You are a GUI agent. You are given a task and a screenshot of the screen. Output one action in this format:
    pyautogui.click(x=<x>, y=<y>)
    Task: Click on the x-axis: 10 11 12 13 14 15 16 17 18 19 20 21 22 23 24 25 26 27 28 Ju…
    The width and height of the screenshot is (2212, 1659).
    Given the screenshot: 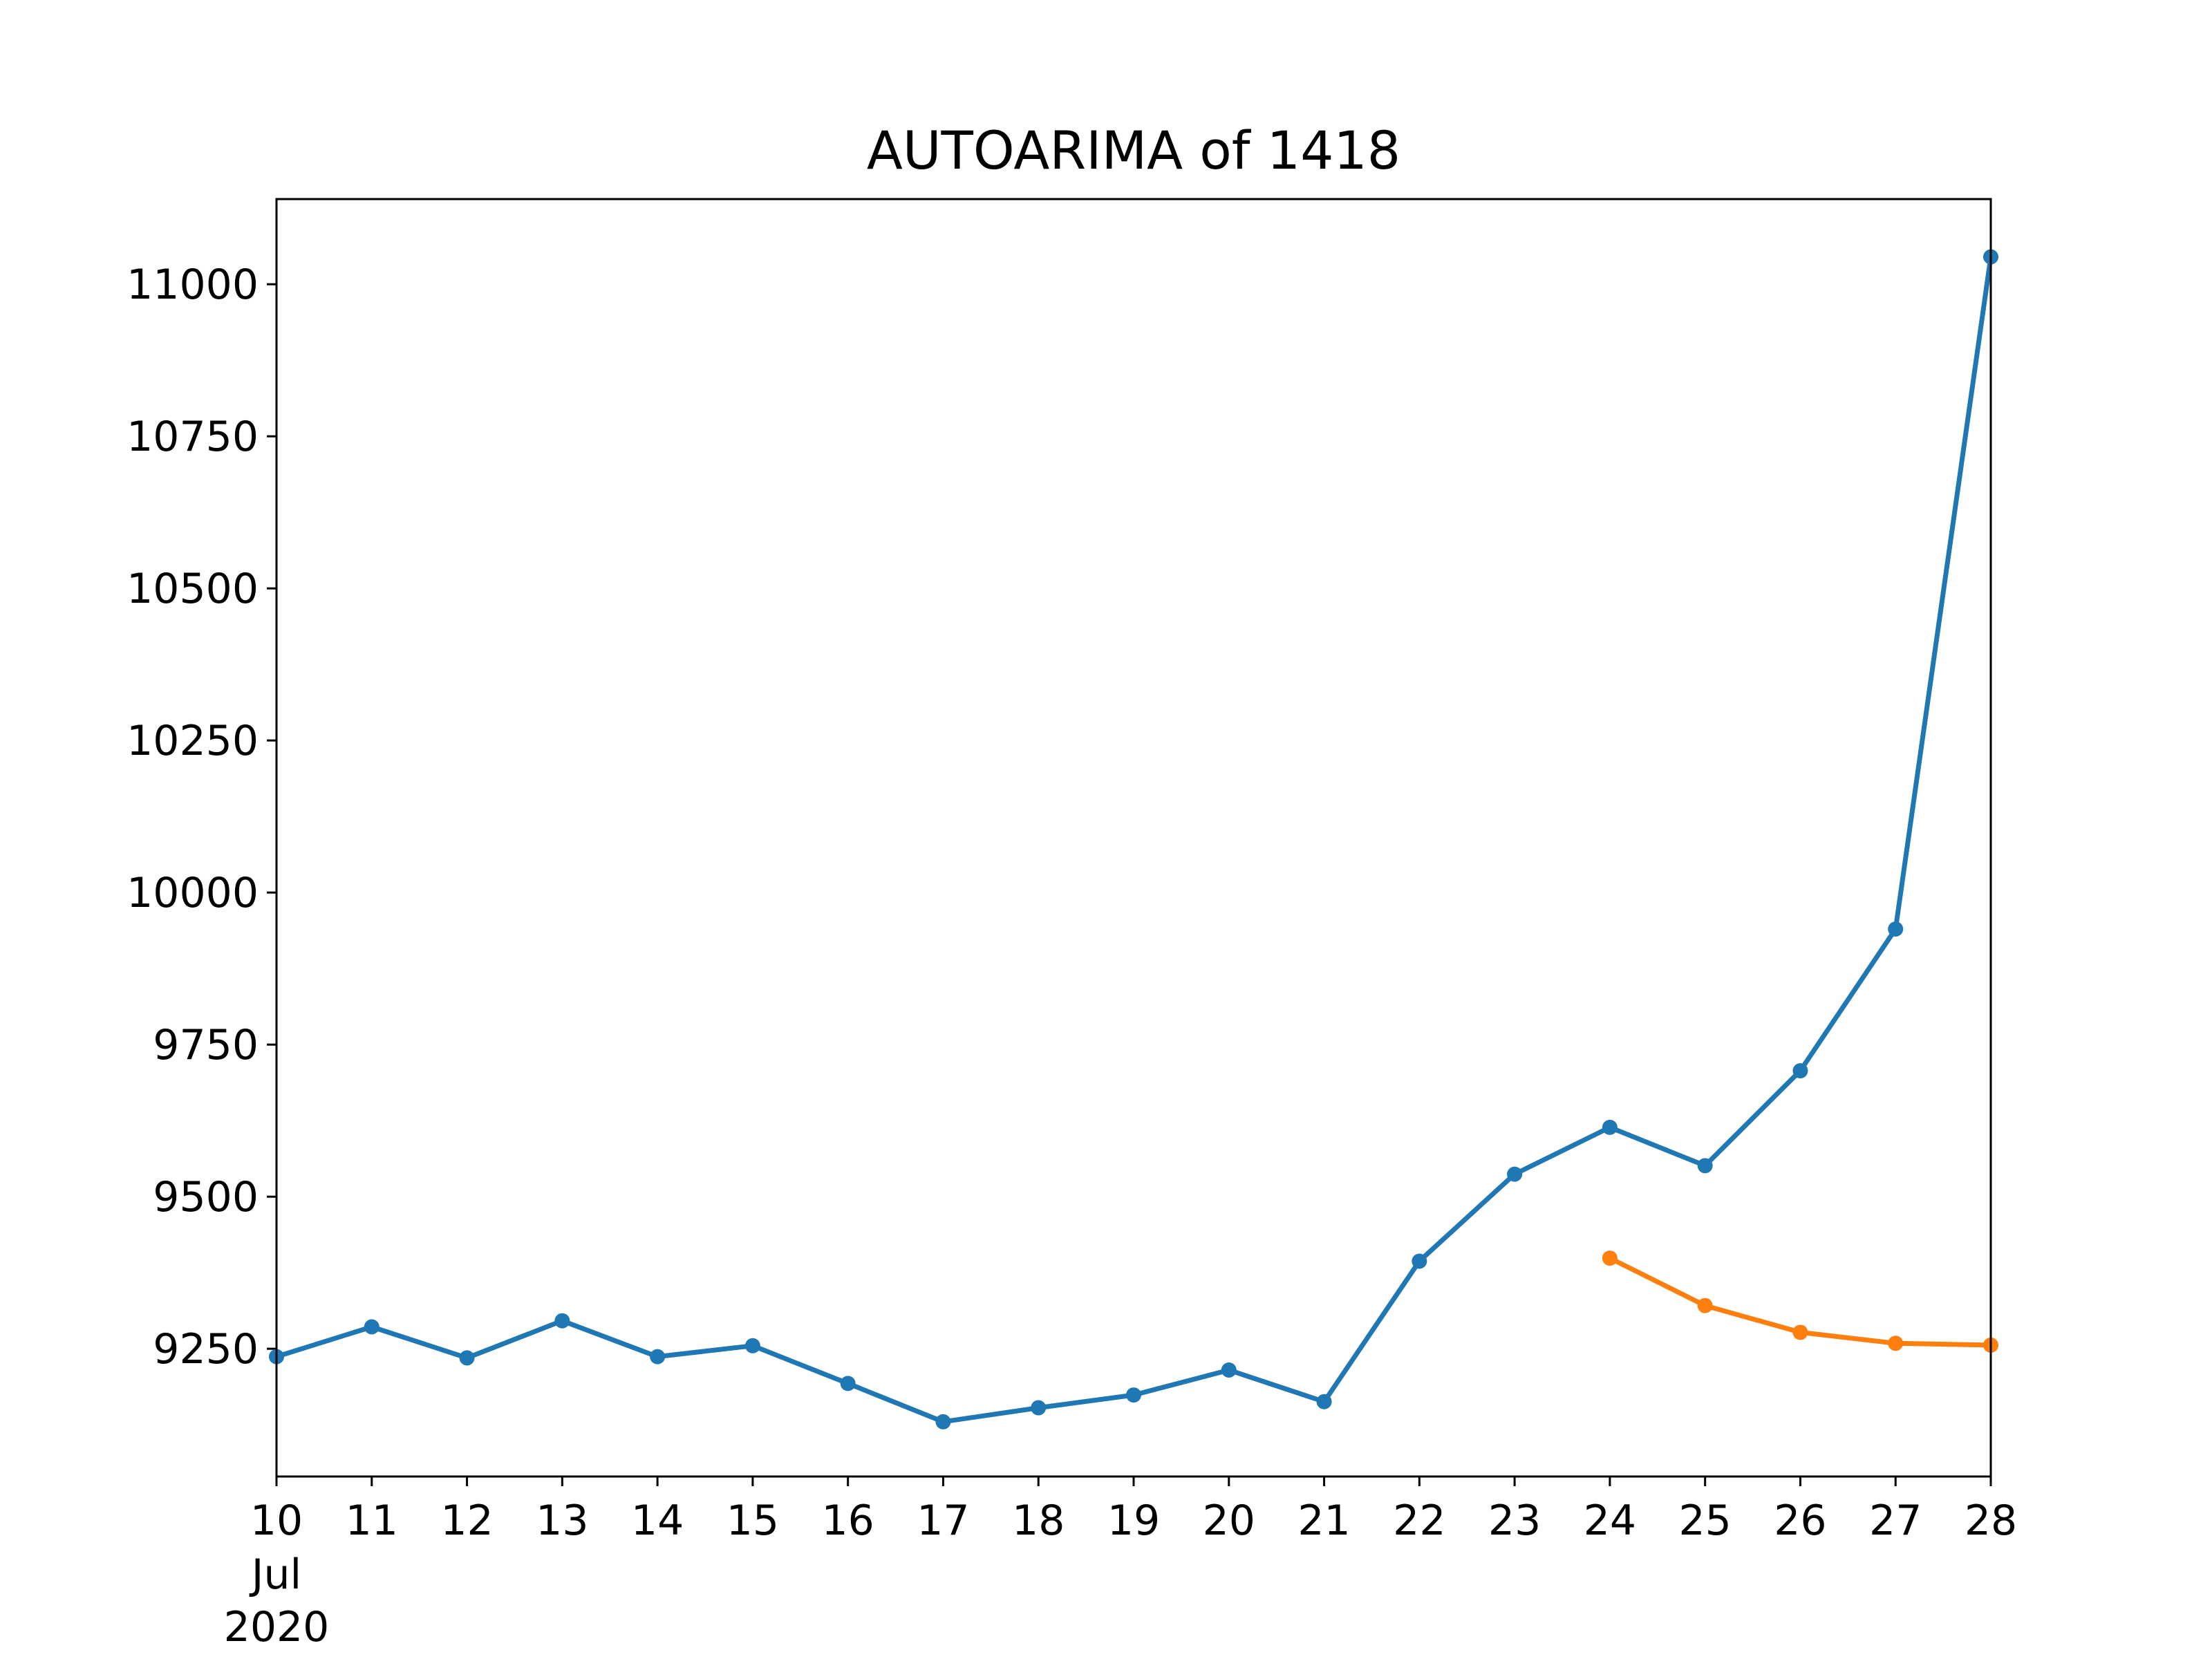 What is the action you would take?
    pyautogui.click(x=1120, y=1564)
    